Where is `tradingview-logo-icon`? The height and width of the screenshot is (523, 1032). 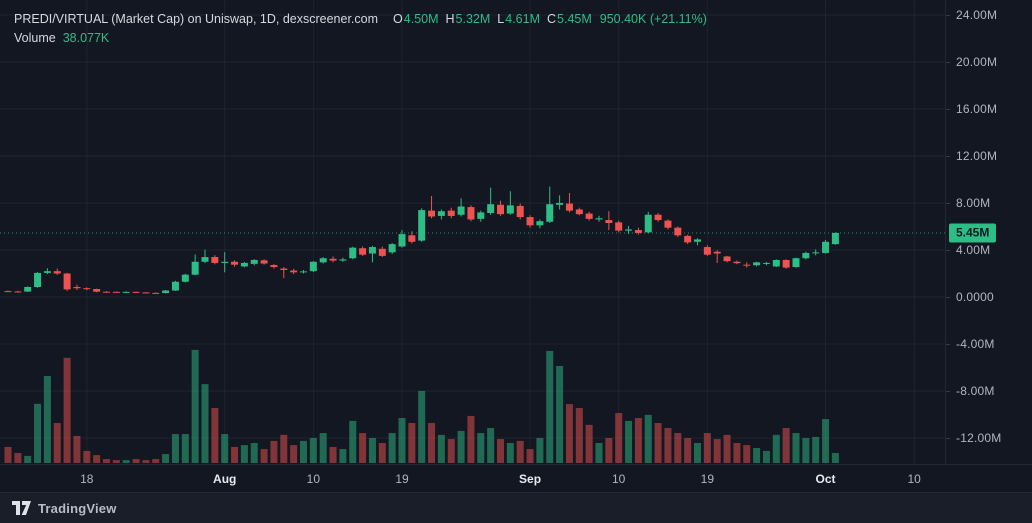 tradingview-logo-icon is located at coordinates (21, 508).